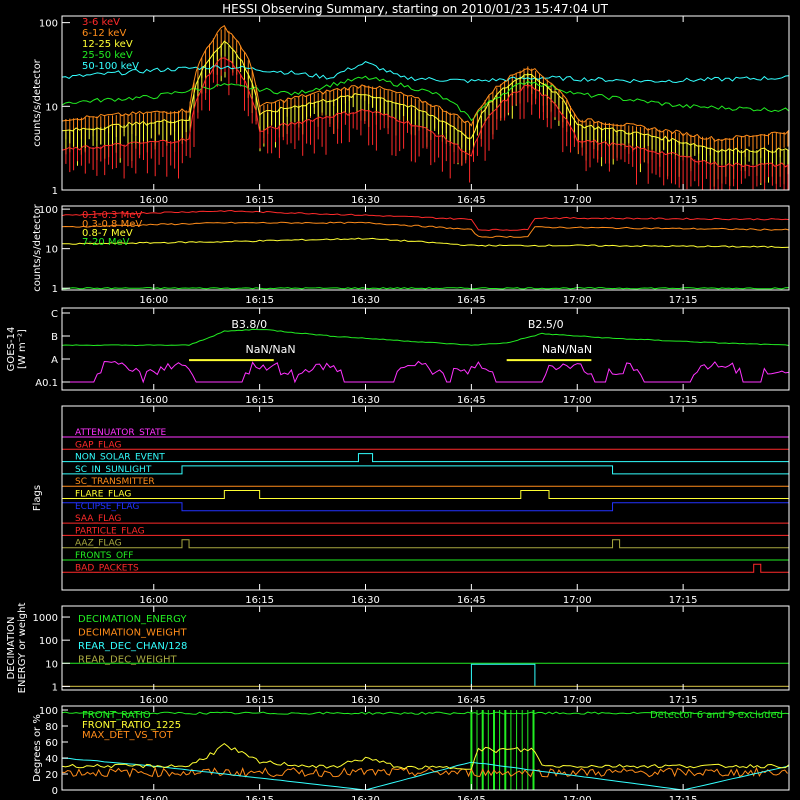 Image resolution: width=800 pixels, height=800 pixels. Describe the element at coordinates (121, 433) in the screenshot. I see `flag-label: ATTENUATOR_STATE` at that location.